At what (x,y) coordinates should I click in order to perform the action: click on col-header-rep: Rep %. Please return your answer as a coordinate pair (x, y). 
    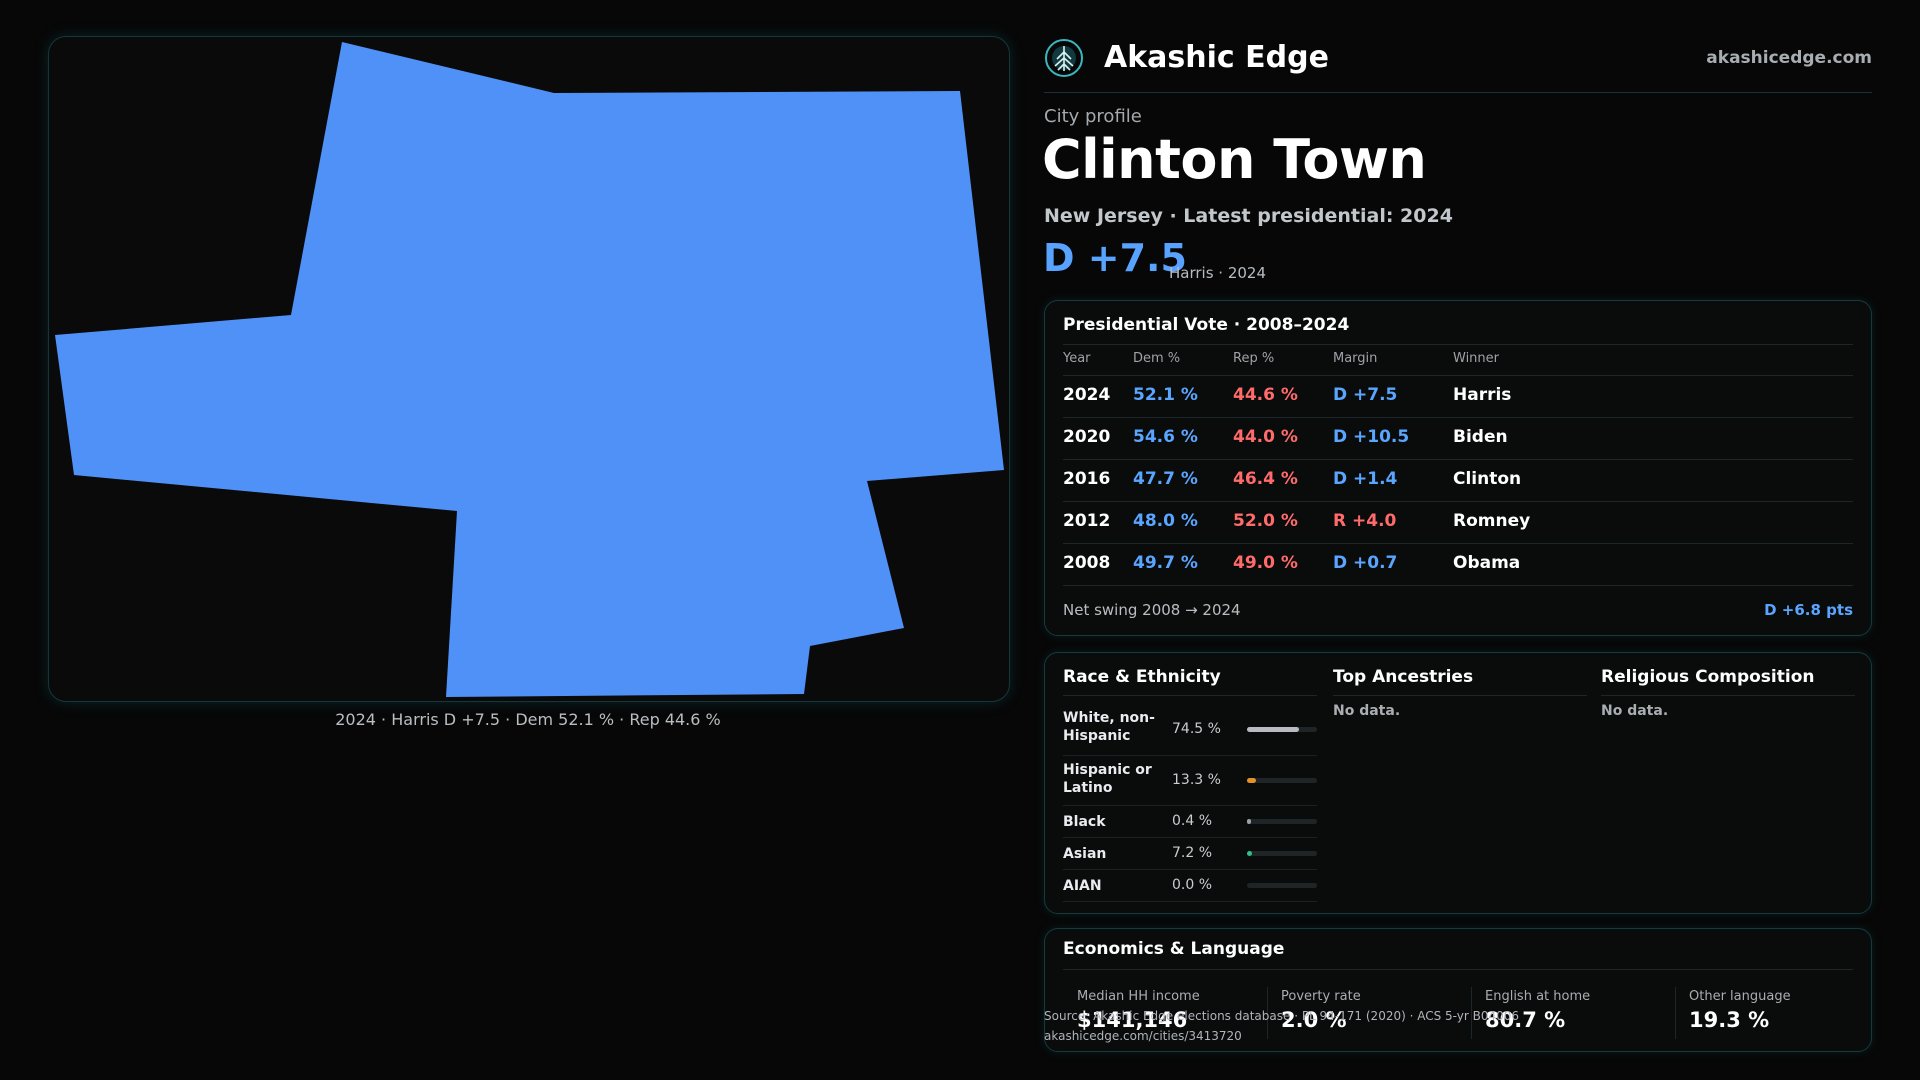
    Looking at the image, I should click on (1254, 358).